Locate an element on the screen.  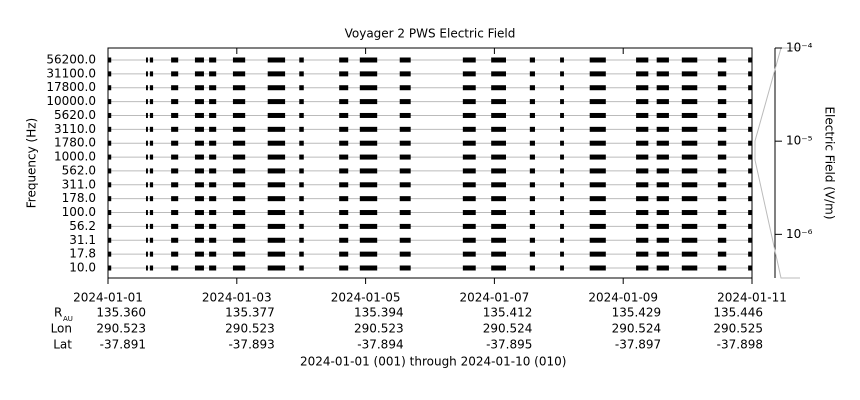
x-tick-label: 2024-01-07 is located at coordinates (495, 298).